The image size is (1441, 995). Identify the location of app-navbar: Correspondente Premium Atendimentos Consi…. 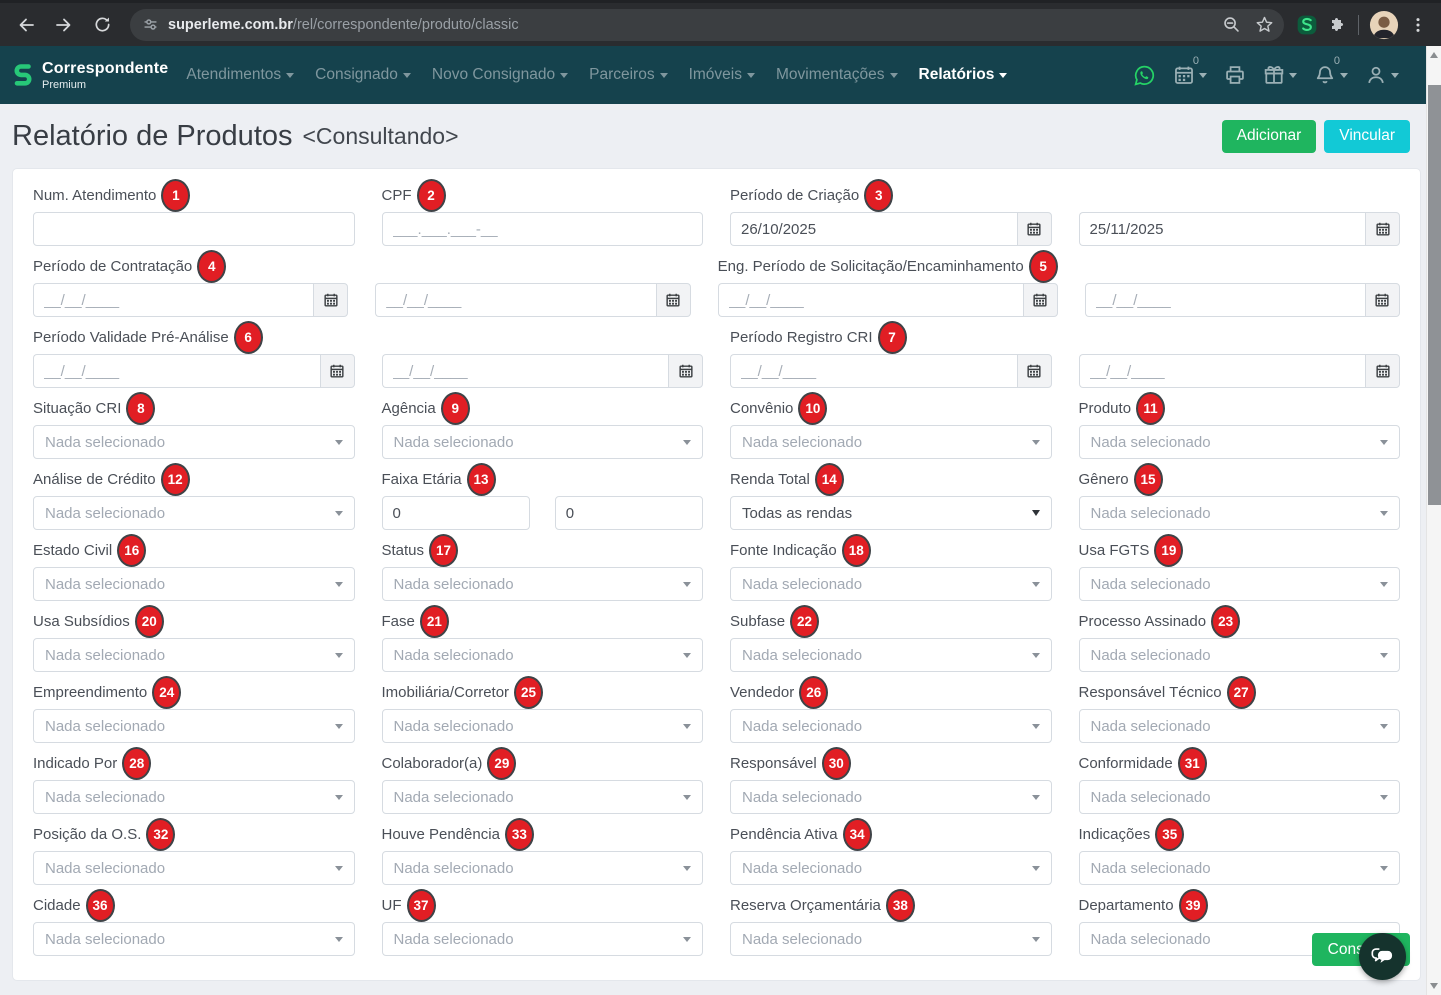
(720, 75).